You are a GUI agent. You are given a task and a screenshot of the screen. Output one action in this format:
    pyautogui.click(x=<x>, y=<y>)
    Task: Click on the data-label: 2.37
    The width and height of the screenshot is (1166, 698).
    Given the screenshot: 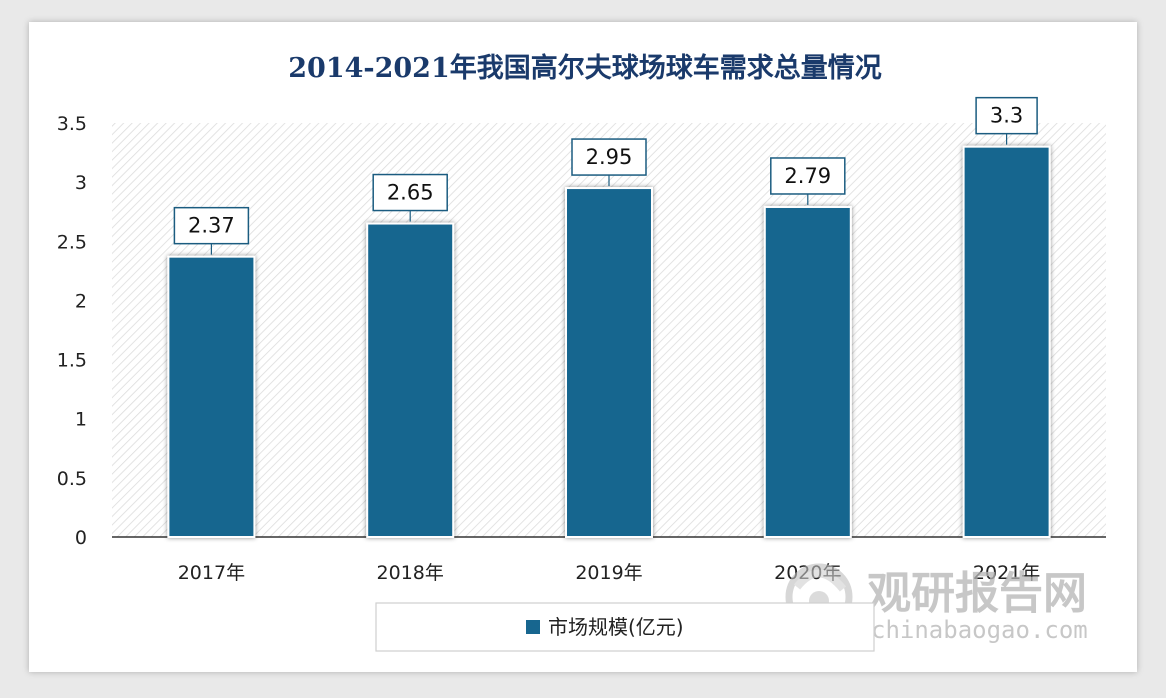 What is the action you would take?
    pyautogui.click(x=211, y=230)
    